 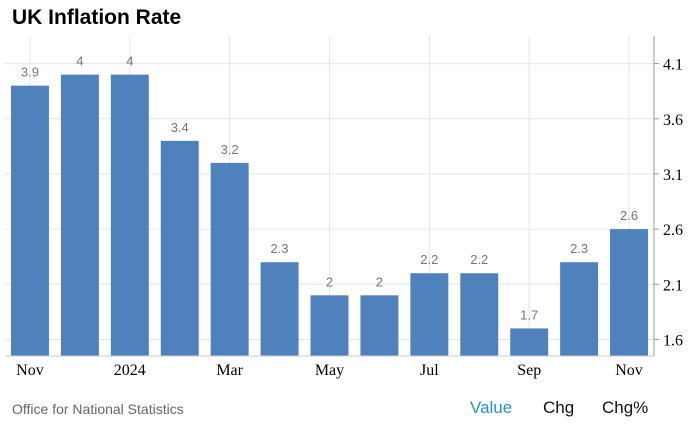 I want to click on y-tick-label: 2.6, so click(x=673, y=230).